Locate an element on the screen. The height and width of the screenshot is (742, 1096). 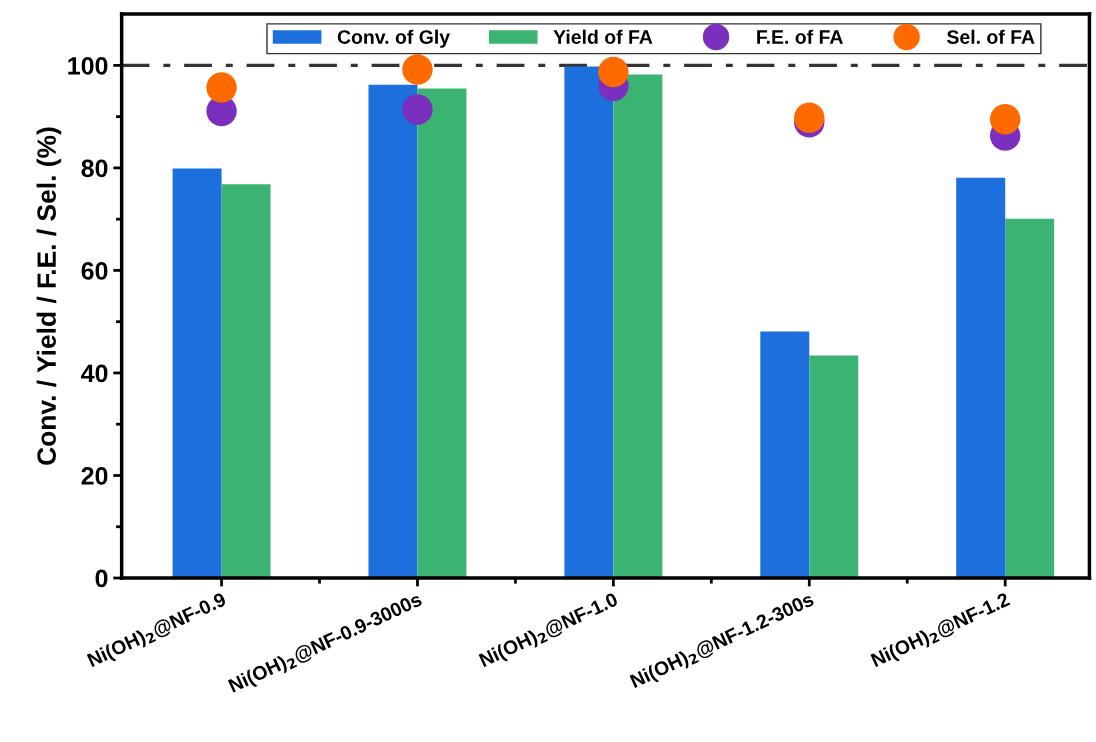
y-tick-label: 0 is located at coordinates (101, 578).